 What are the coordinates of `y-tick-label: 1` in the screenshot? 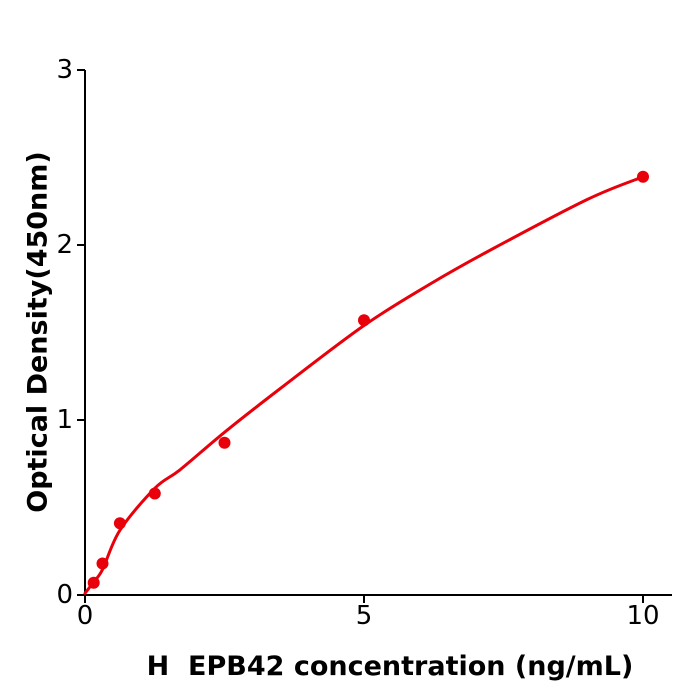 It's located at (64, 420).